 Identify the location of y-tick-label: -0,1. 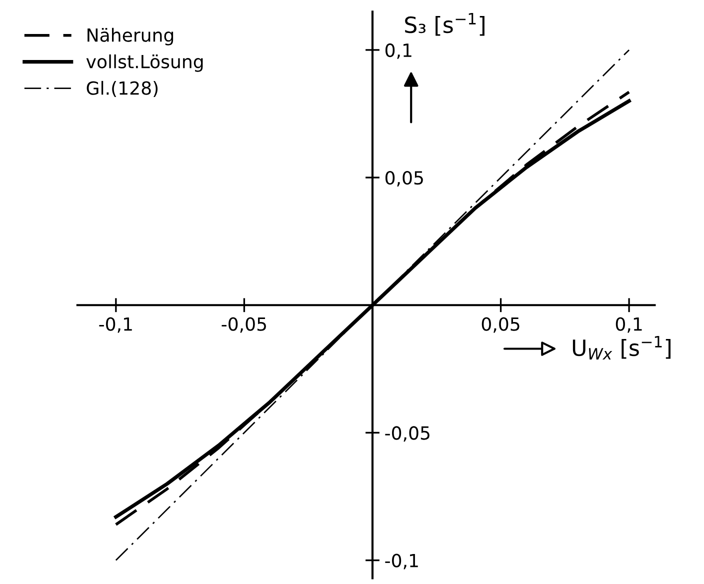
(401, 562).